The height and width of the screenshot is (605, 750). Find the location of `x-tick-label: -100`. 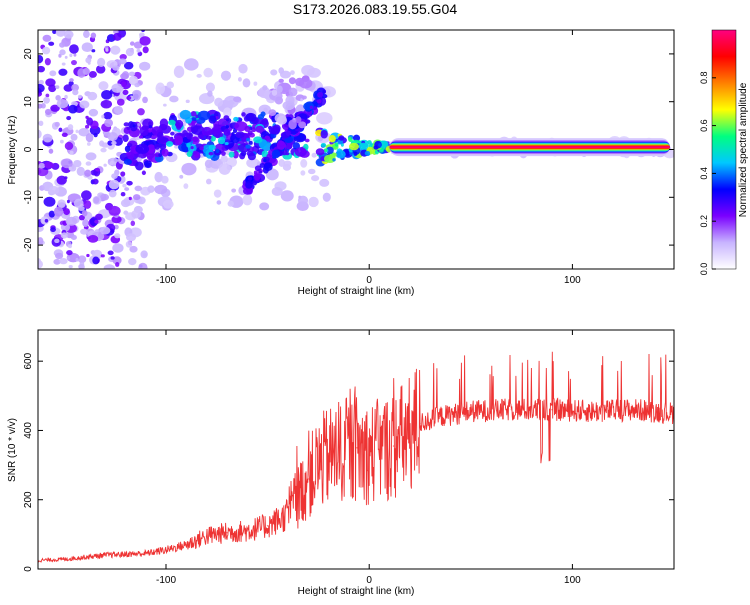

x-tick-label: -100 is located at coordinates (166, 580).